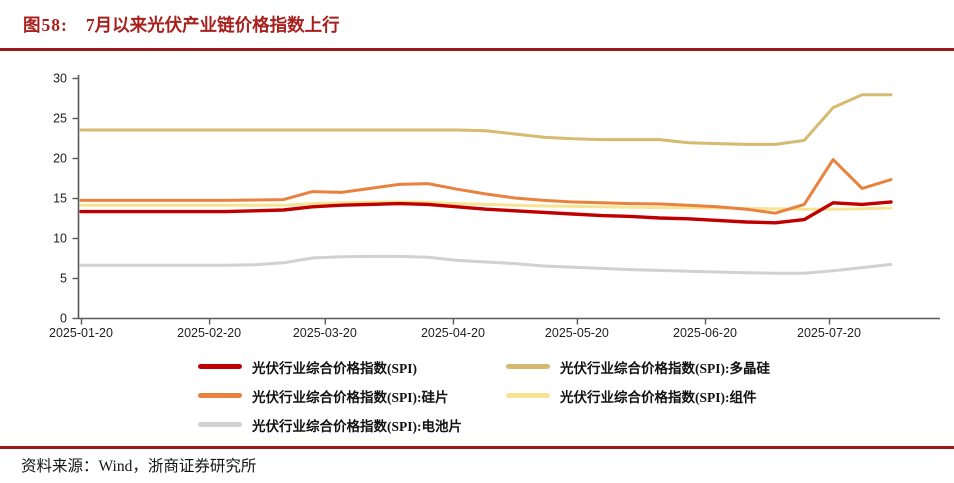 The image size is (954, 483). I want to click on x-axis-tick-label: 2025-06-20, so click(705, 333).